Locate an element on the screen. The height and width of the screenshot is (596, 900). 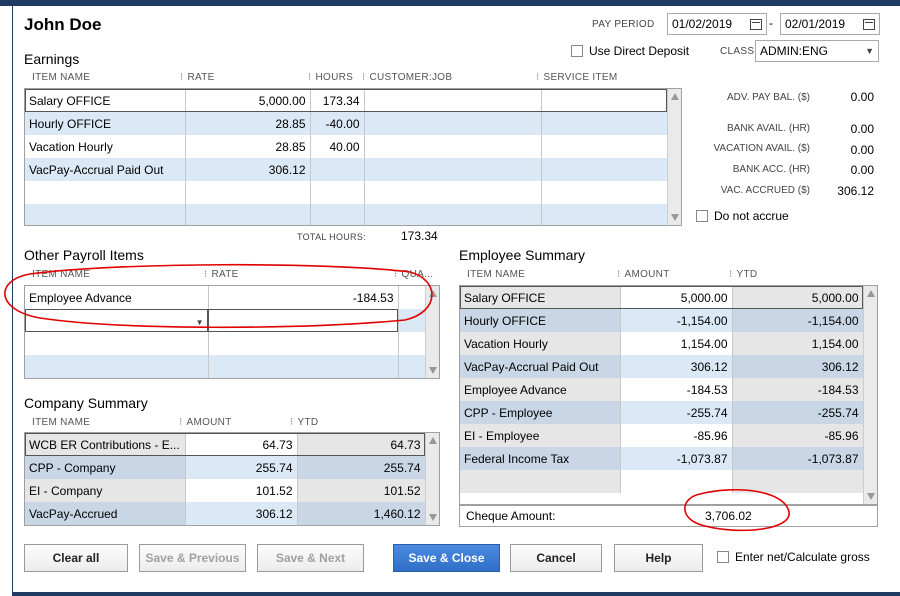
table-row: CPP - Company 255.74 255.74 is located at coordinates (225, 467).